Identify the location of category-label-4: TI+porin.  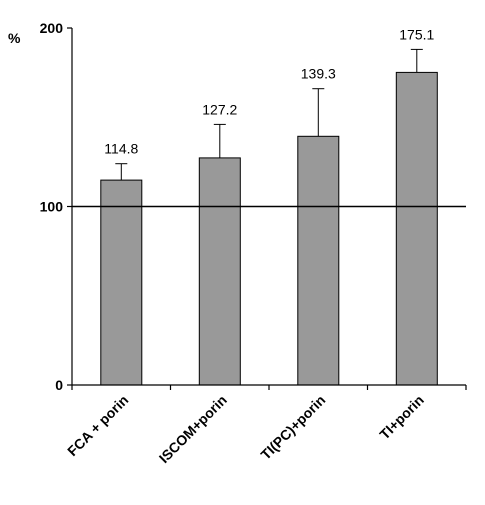
(401, 417).